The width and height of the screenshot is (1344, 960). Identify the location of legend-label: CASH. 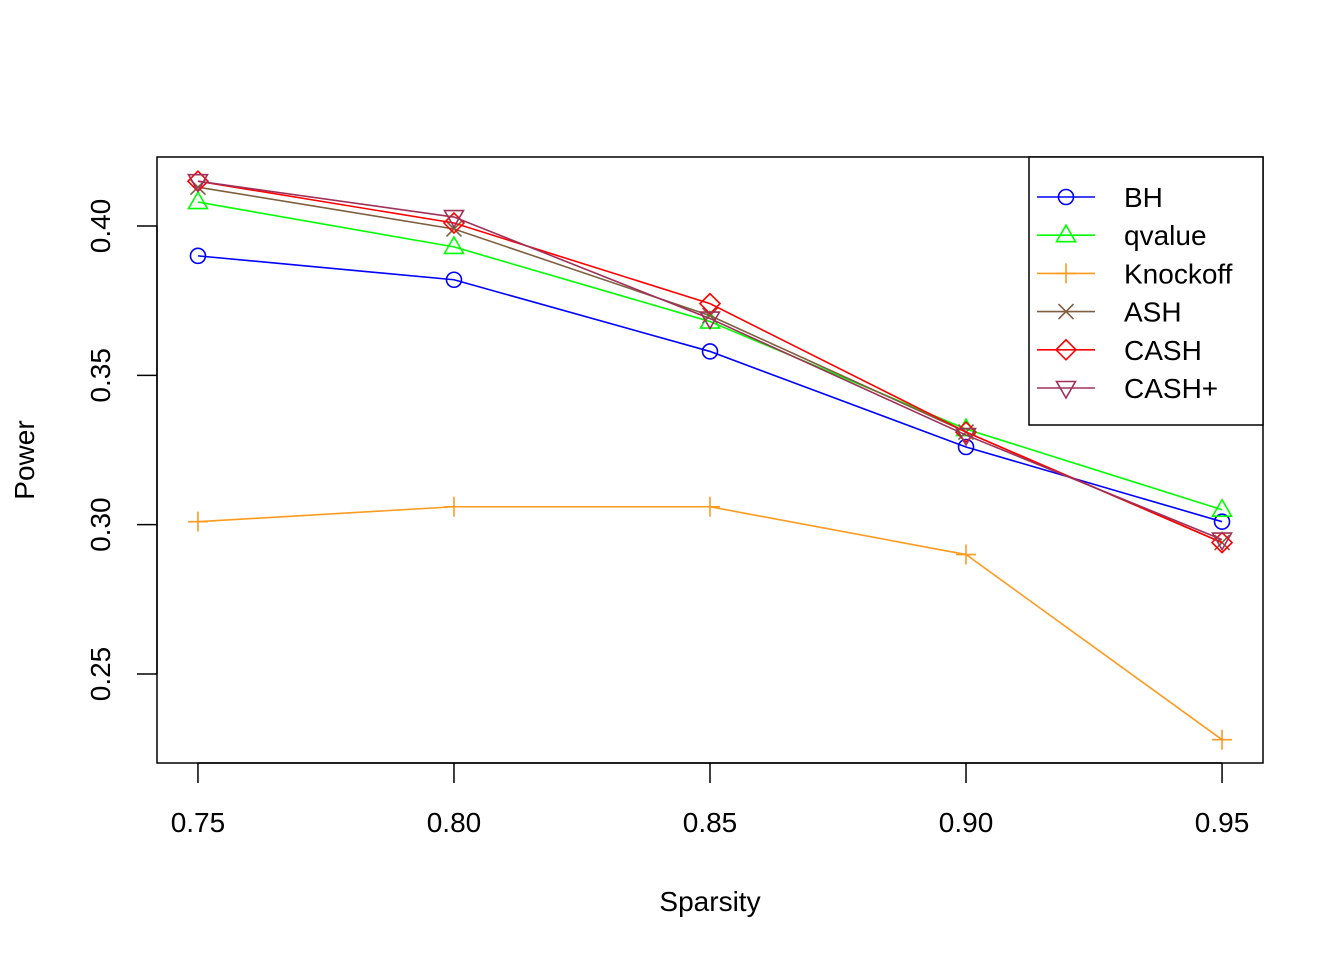
(1163, 350).